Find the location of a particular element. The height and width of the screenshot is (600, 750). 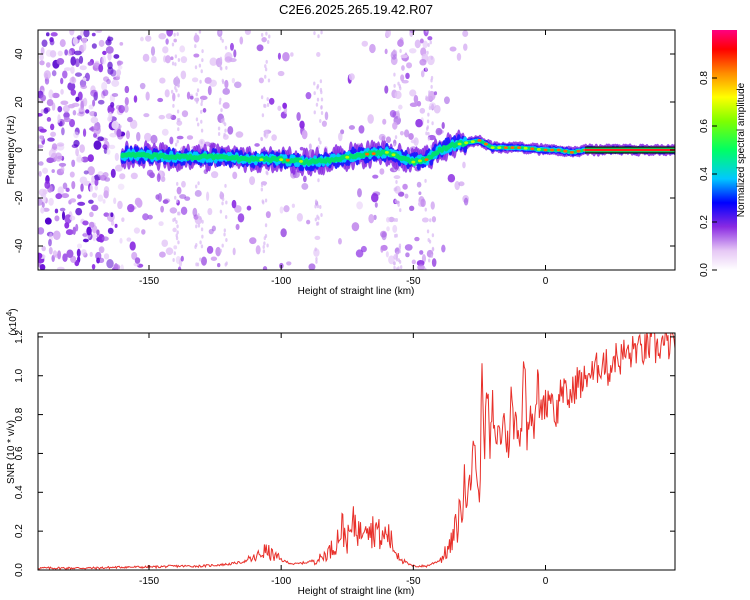

snr-x-tick-label: -100 is located at coordinates (281, 581).